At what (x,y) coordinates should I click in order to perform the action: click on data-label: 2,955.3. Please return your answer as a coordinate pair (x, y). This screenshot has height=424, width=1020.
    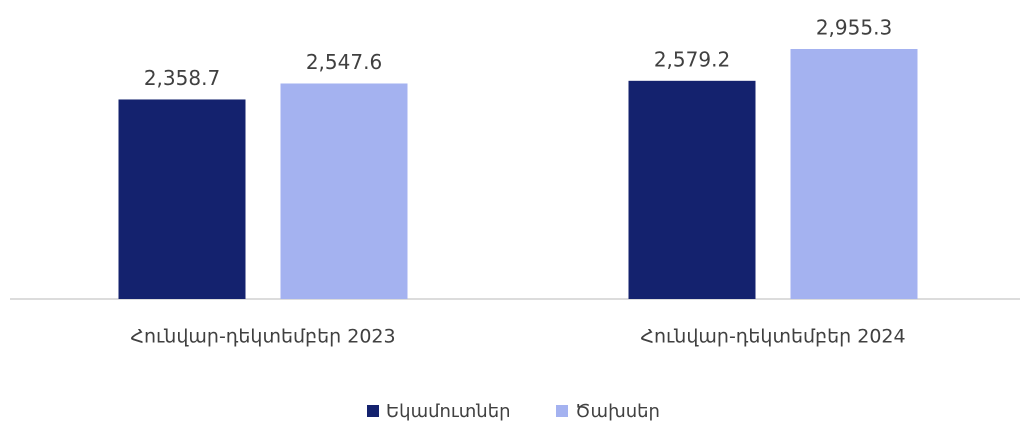
    Looking at the image, I should click on (854, 28).